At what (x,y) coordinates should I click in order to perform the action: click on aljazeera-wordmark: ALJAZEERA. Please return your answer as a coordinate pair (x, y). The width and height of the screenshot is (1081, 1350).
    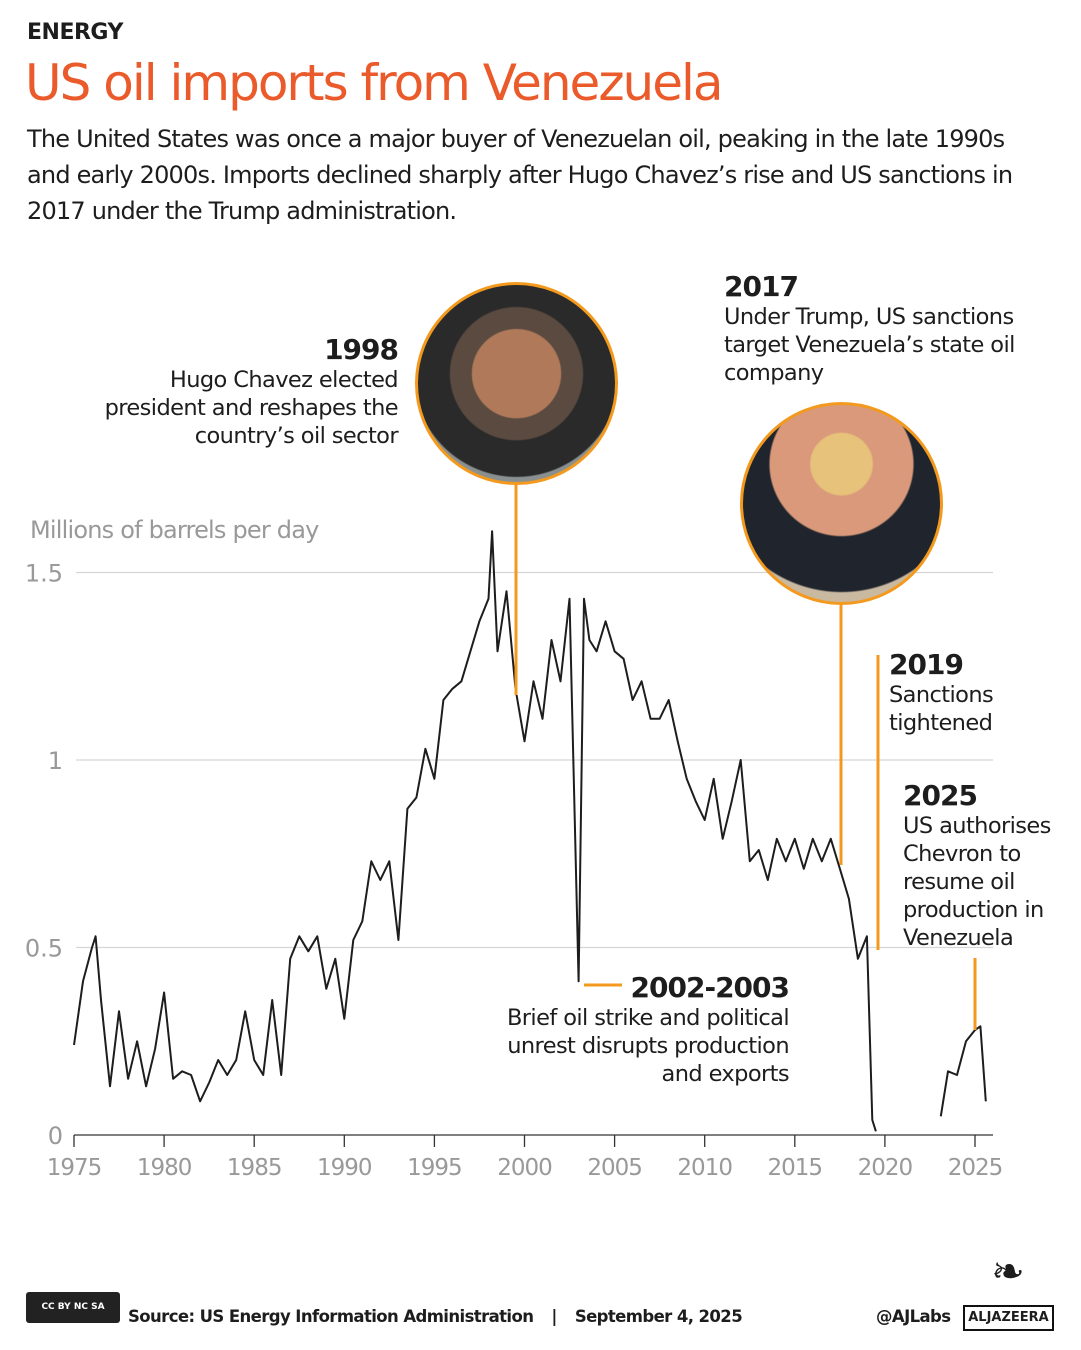
    Looking at the image, I should click on (1008, 1318).